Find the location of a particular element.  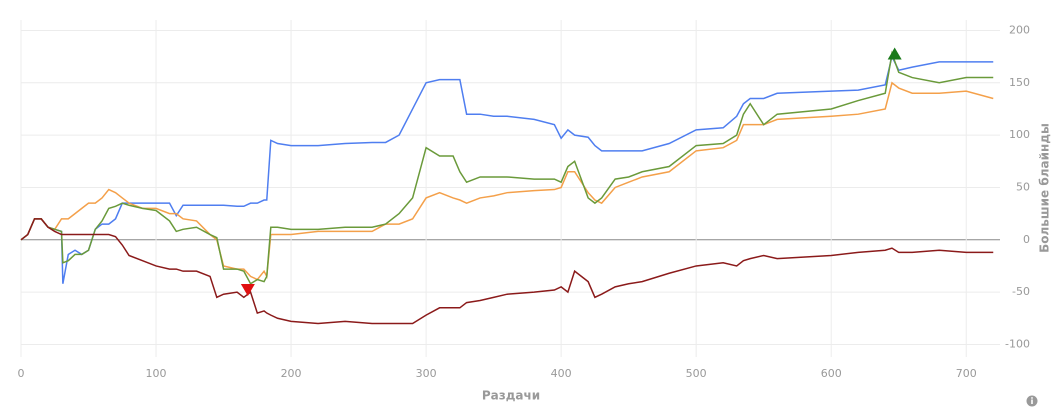

info-icon is located at coordinates (1032, 401).